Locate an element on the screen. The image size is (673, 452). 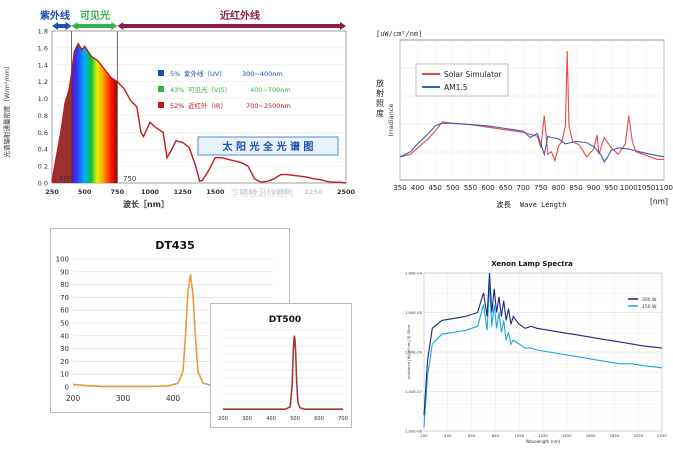
dt435-y-tick-label: 10 is located at coordinates (64, 375).